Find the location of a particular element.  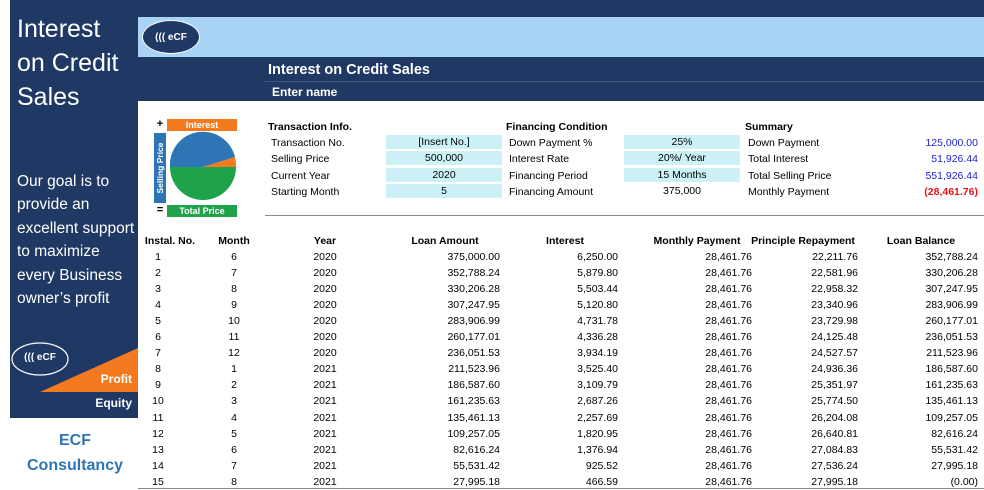

input-cell: 20%/ Year is located at coordinates (682, 158).